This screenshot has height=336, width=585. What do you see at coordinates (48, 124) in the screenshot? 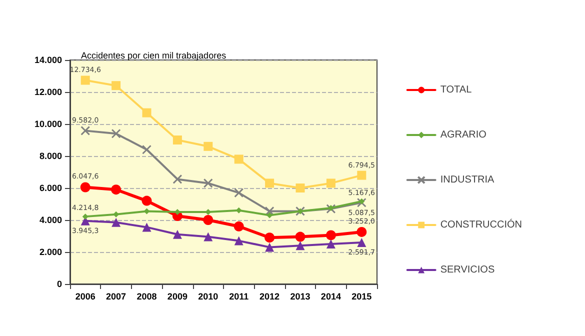
I see `y-tick-label: 10.000` at bounding box center [48, 124].